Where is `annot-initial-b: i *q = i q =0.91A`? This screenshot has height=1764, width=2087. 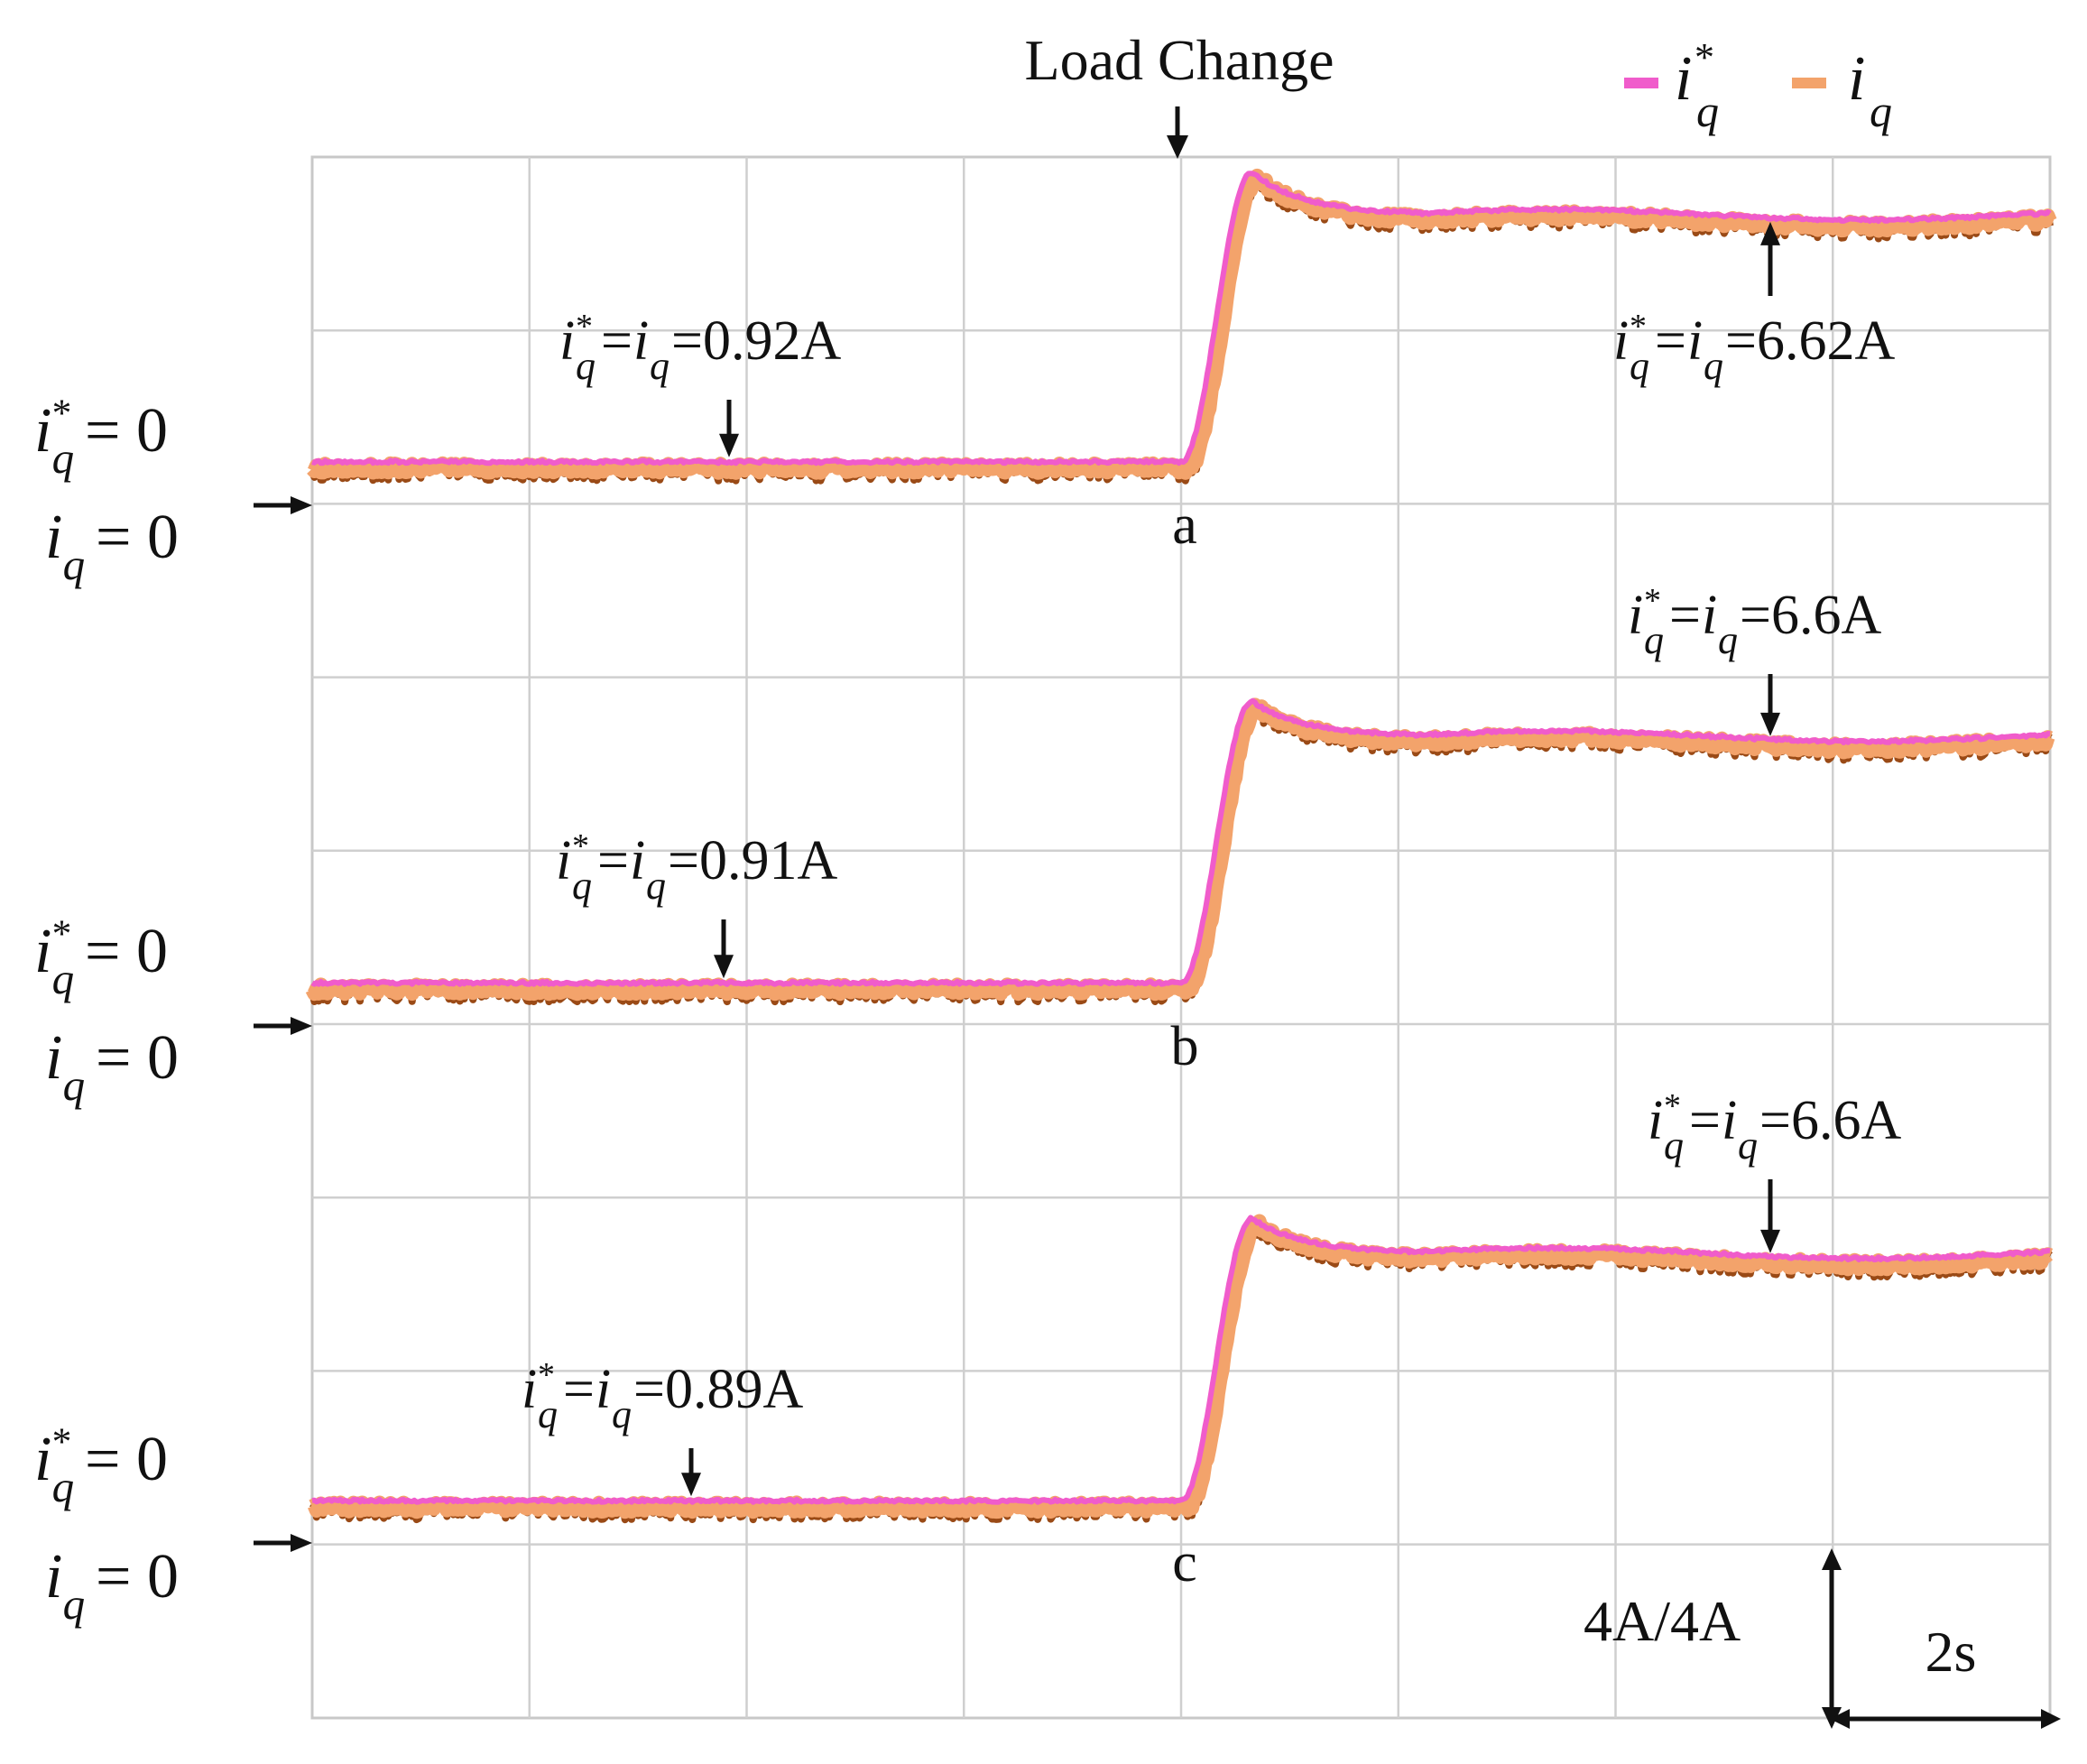 annot-initial-b: i *q = i q =0.91A is located at coordinates (697, 868).